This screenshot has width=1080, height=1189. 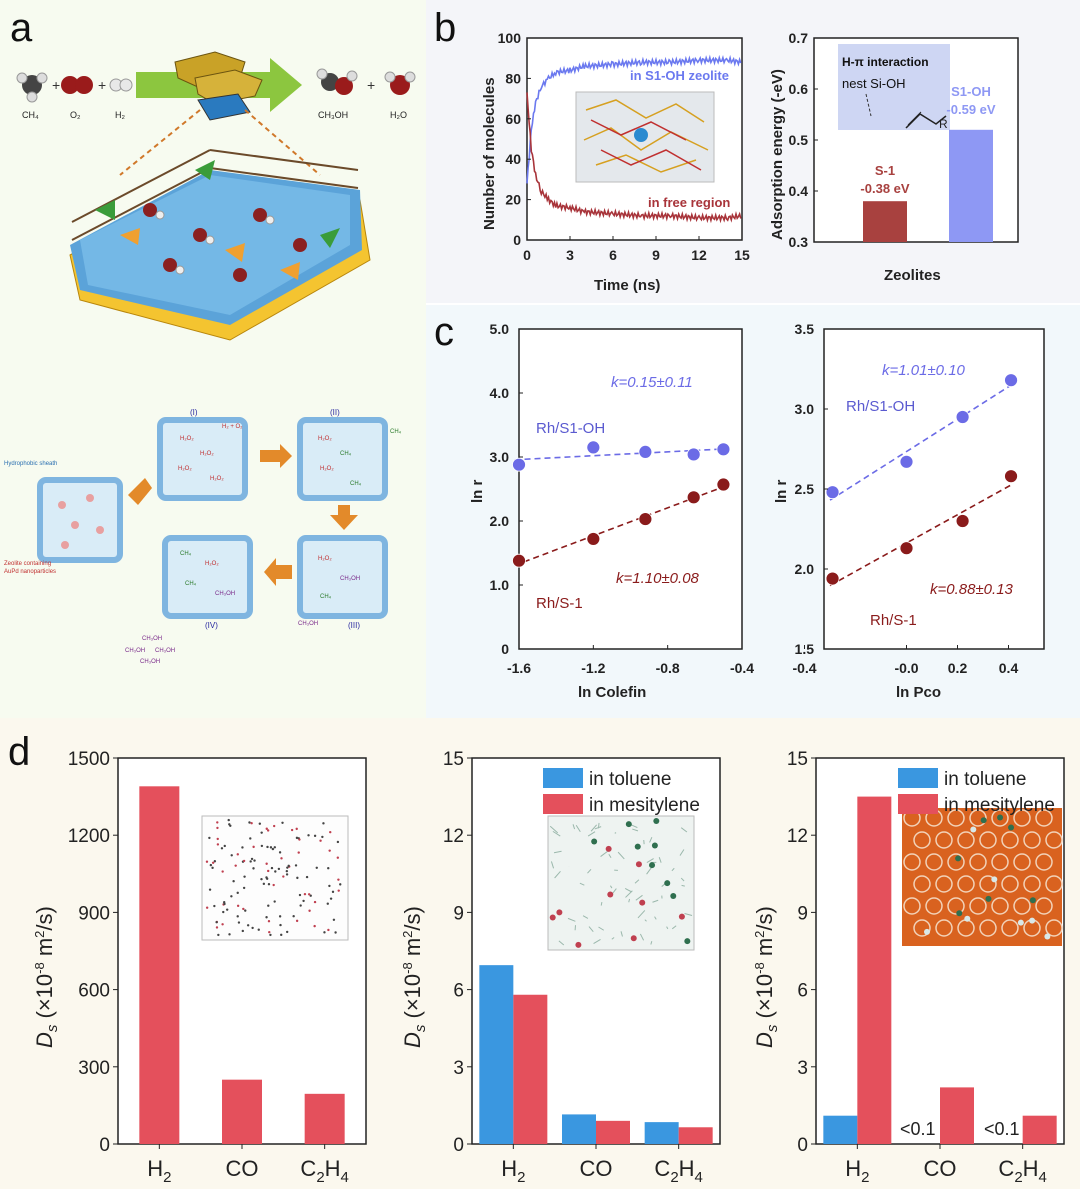 I want to click on x-axis-label: Time (ns), so click(x=627, y=285).